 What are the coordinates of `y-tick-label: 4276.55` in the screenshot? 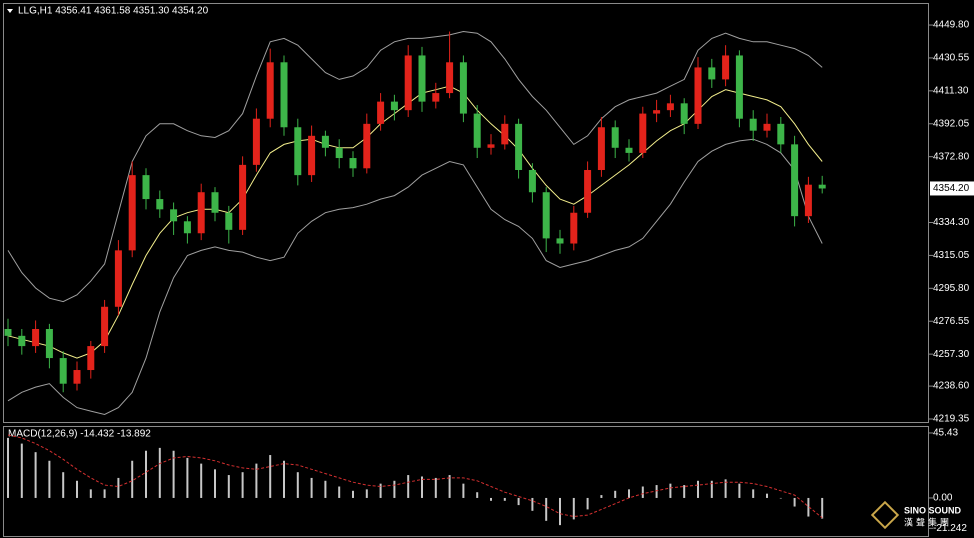 It's located at (951, 321).